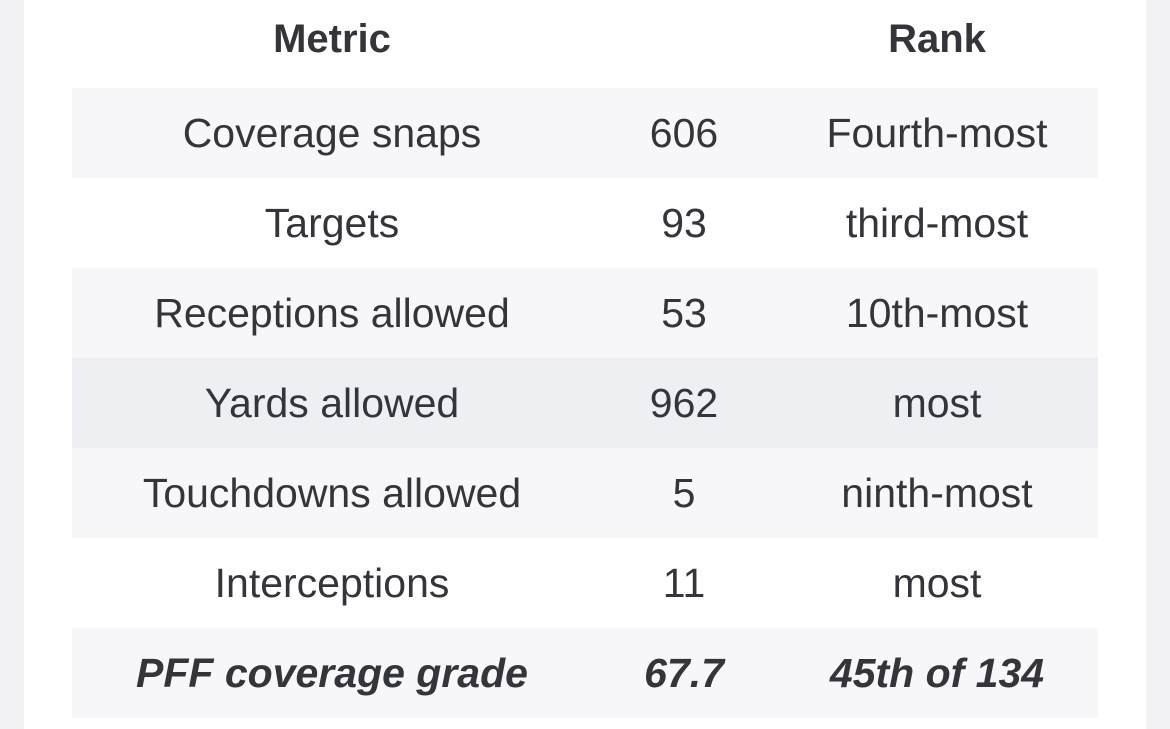  Describe the element at coordinates (332, 582) in the screenshot. I see `metric-cell: Interceptions` at that location.